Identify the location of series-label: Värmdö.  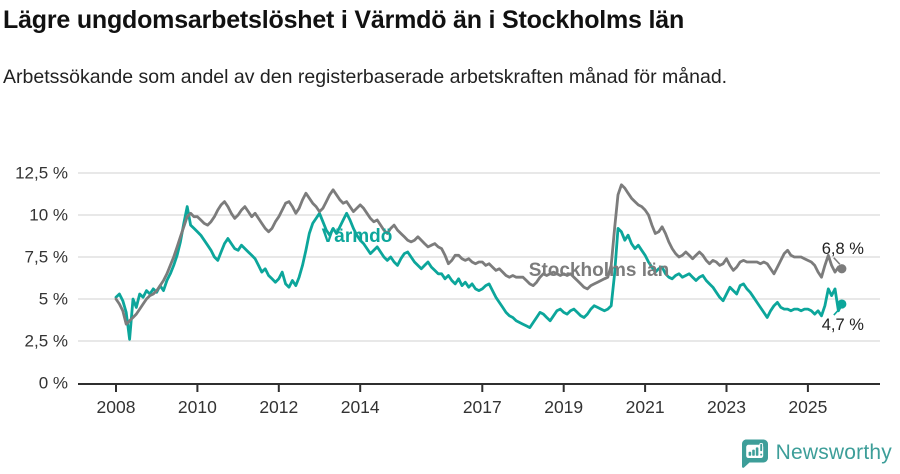
(357, 236).